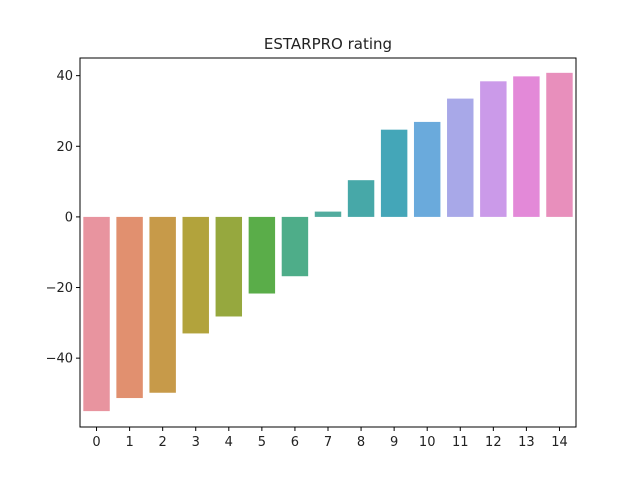 The image size is (640, 480). What do you see at coordinates (229, 442) in the screenshot?
I see `x-tick-label: 4` at bounding box center [229, 442].